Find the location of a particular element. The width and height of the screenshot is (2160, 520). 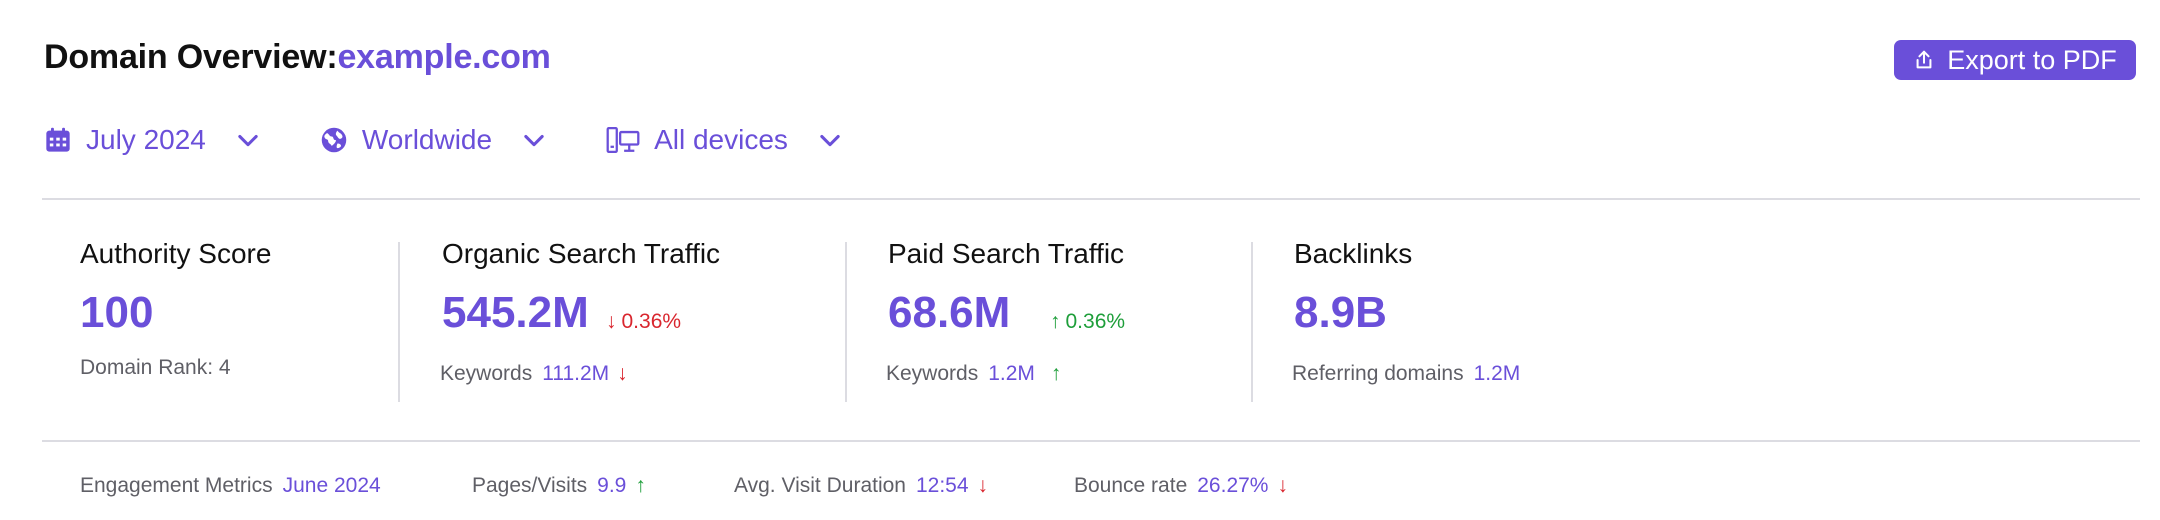

organic-keywords-value: 111.2M is located at coordinates (576, 373).